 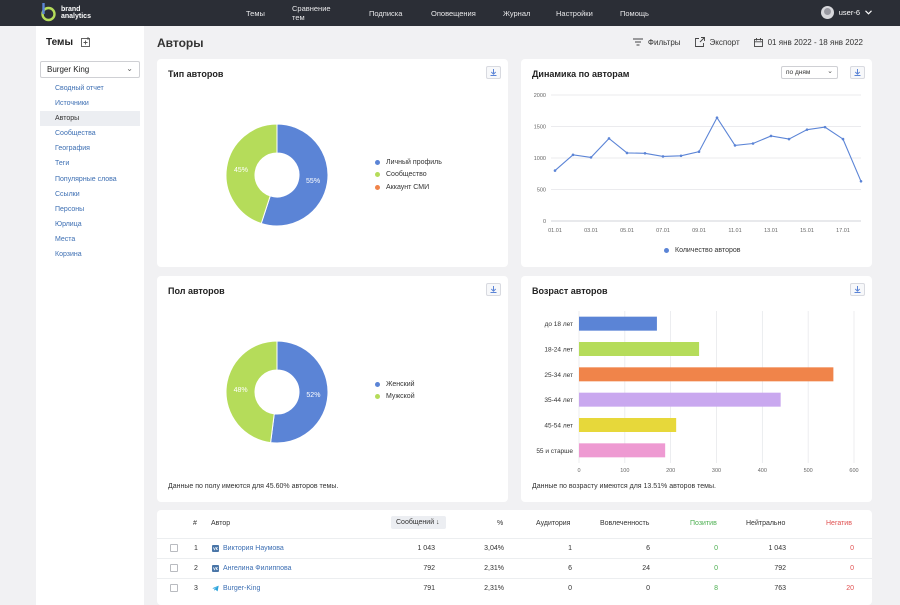 I want to click on date-range-picker: 01 янв 2022 - 18 янв 2022, so click(x=808, y=42).